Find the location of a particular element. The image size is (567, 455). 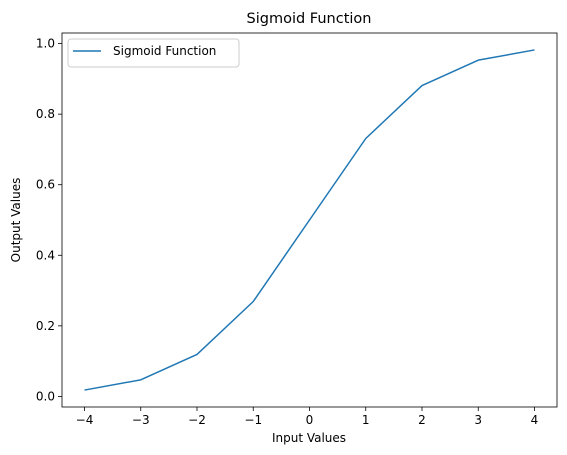

x-tick-label: 0 is located at coordinates (310, 420).